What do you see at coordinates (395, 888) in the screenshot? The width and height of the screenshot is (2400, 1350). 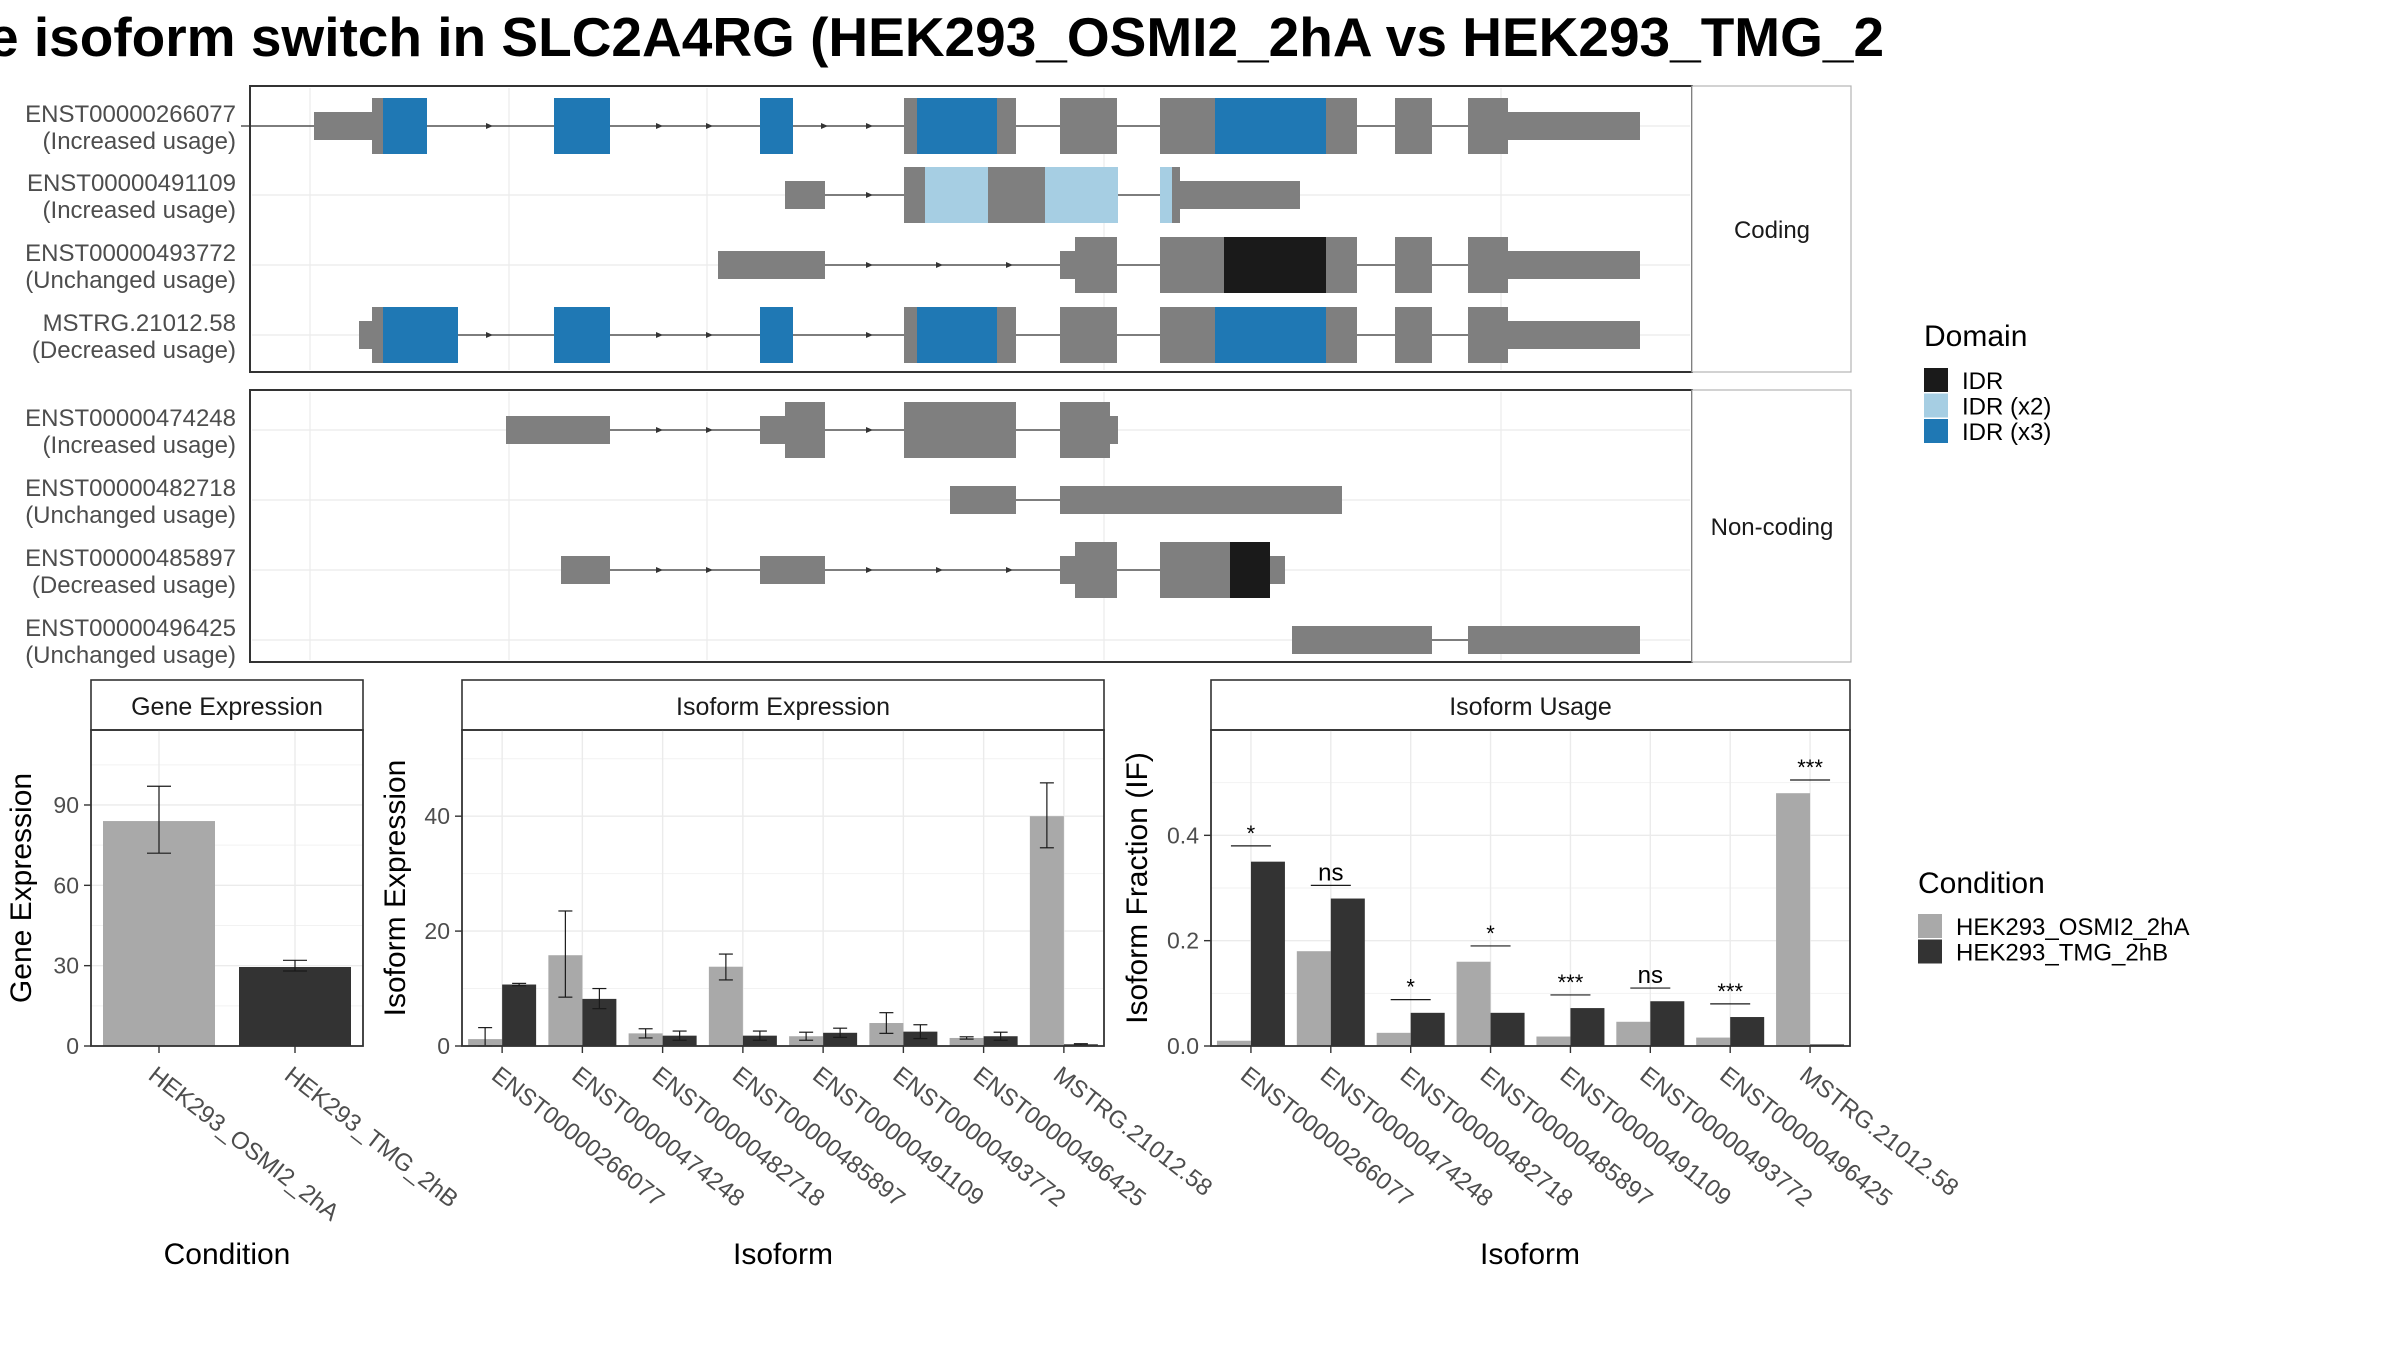 I see `y-axis-title: Isoform Expression` at bounding box center [395, 888].